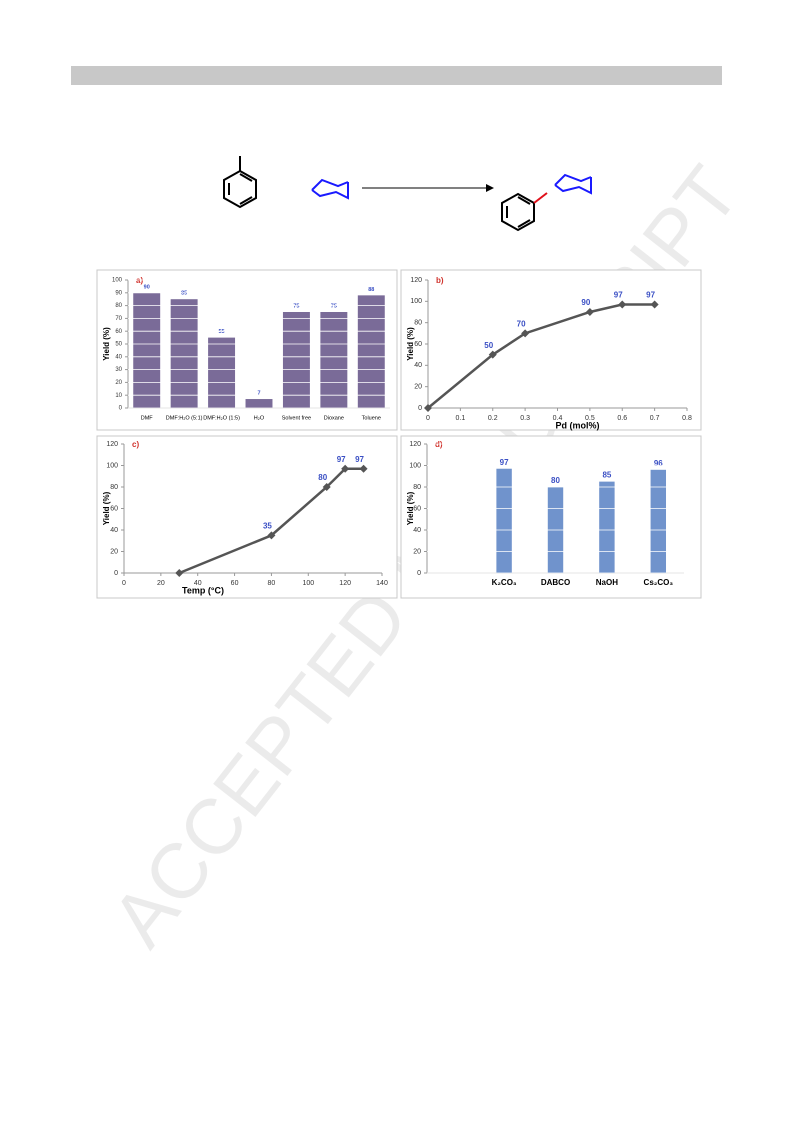  What do you see at coordinates (687, 418) in the screenshot?
I see `x-tick-label: 0.8` at bounding box center [687, 418].